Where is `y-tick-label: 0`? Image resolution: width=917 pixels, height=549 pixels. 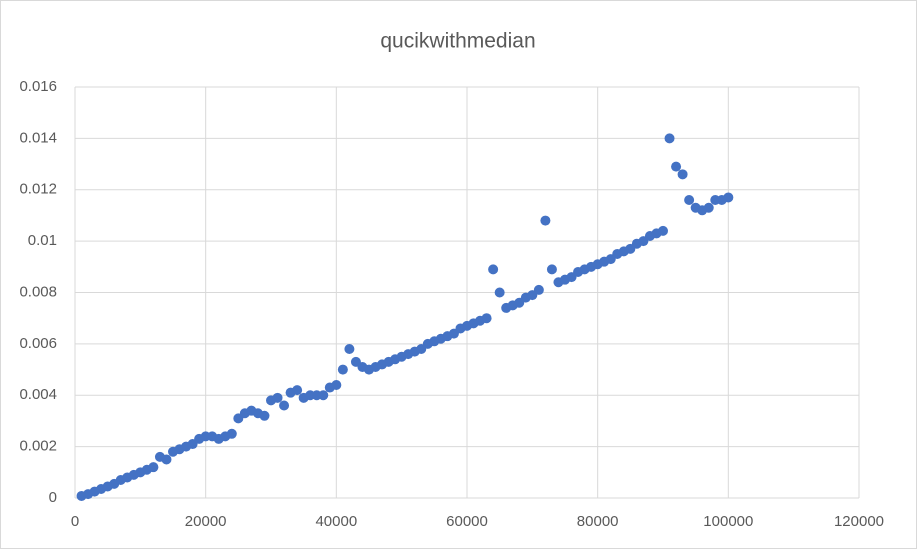 y-tick-label: 0 is located at coordinates (53, 497).